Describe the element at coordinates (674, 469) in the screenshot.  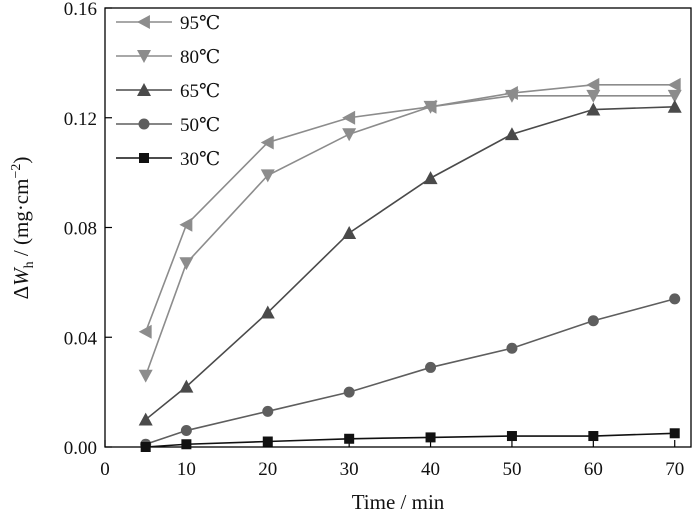
I see `x-tick-label: 70` at that location.